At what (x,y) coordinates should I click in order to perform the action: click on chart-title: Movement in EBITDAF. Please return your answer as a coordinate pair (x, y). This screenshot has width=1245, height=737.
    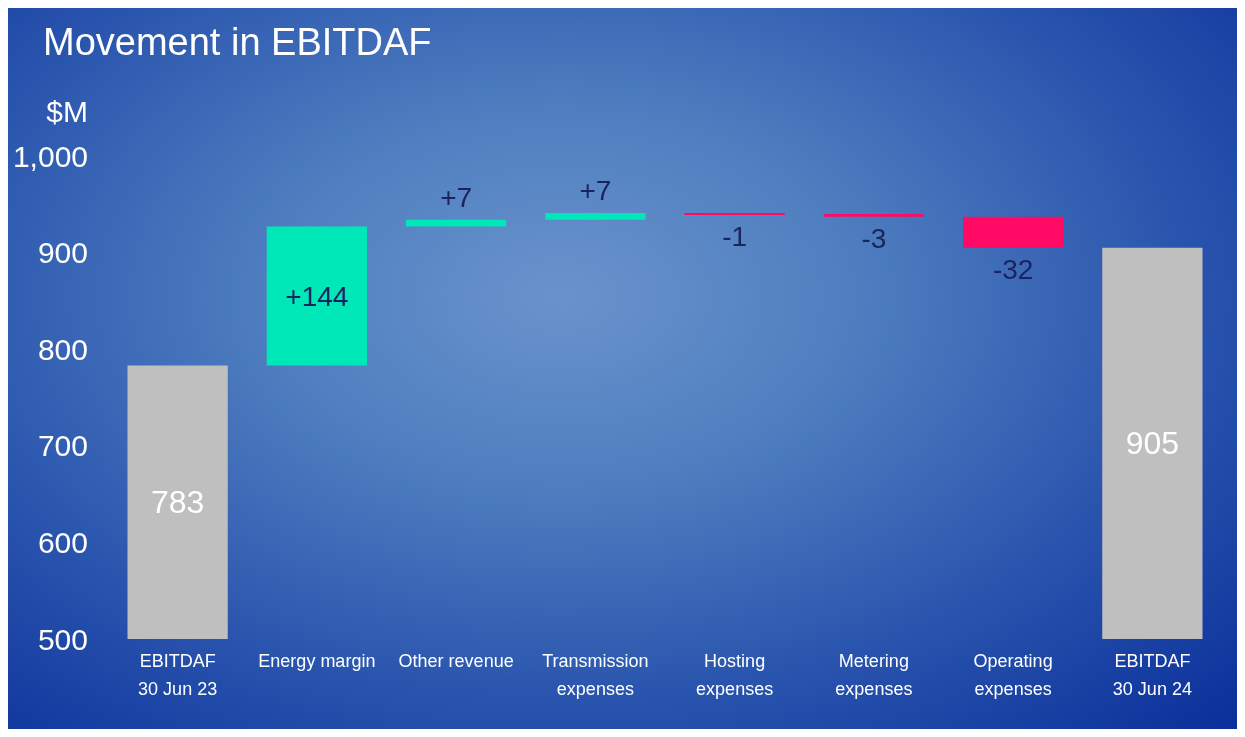
    Looking at the image, I should click on (237, 42).